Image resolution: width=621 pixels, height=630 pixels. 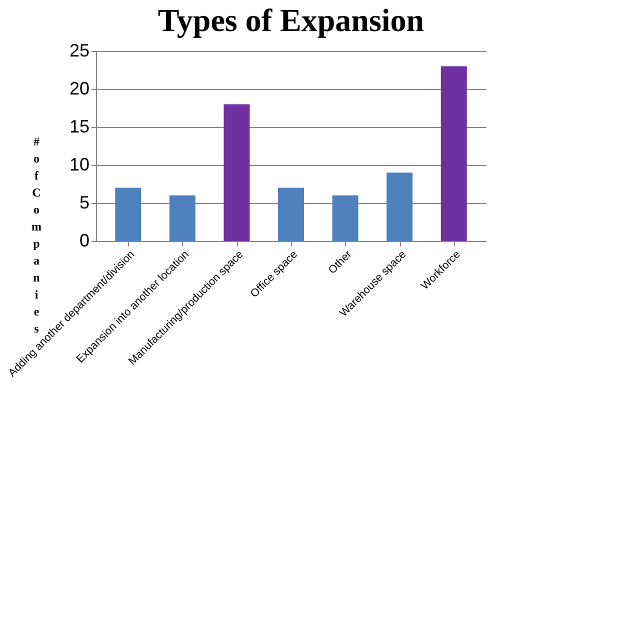 What do you see at coordinates (291, 20) in the screenshot?
I see `chart-title: Types of Expansion` at bounding box center [291, 20].